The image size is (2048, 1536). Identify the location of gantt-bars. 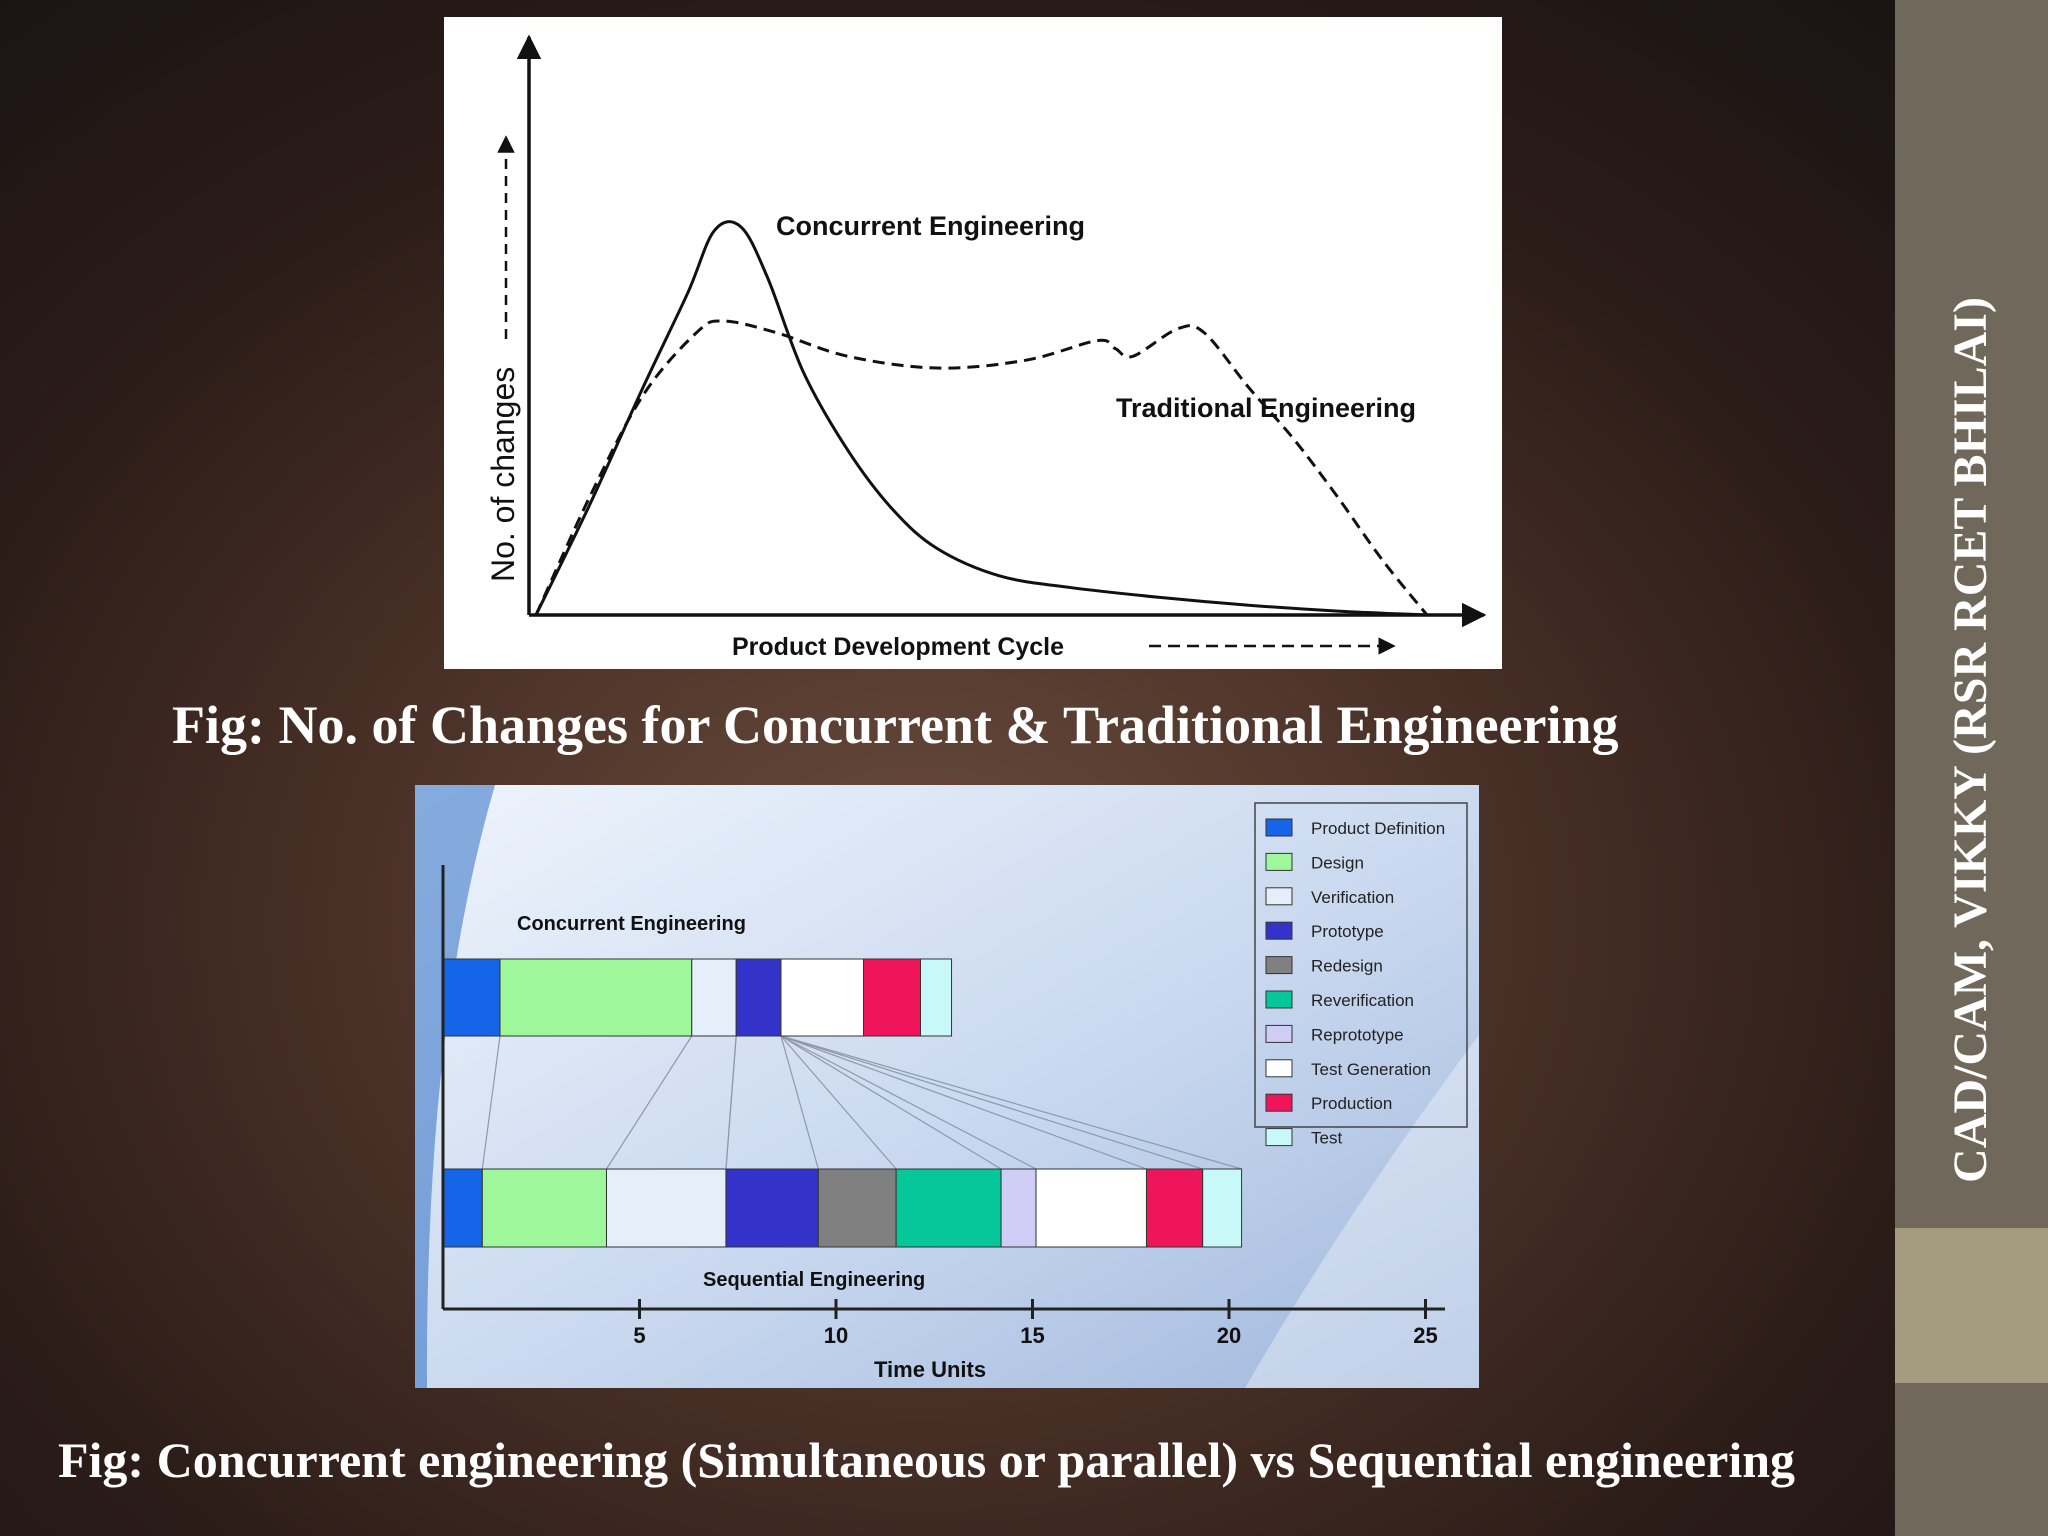
(842, 1103).